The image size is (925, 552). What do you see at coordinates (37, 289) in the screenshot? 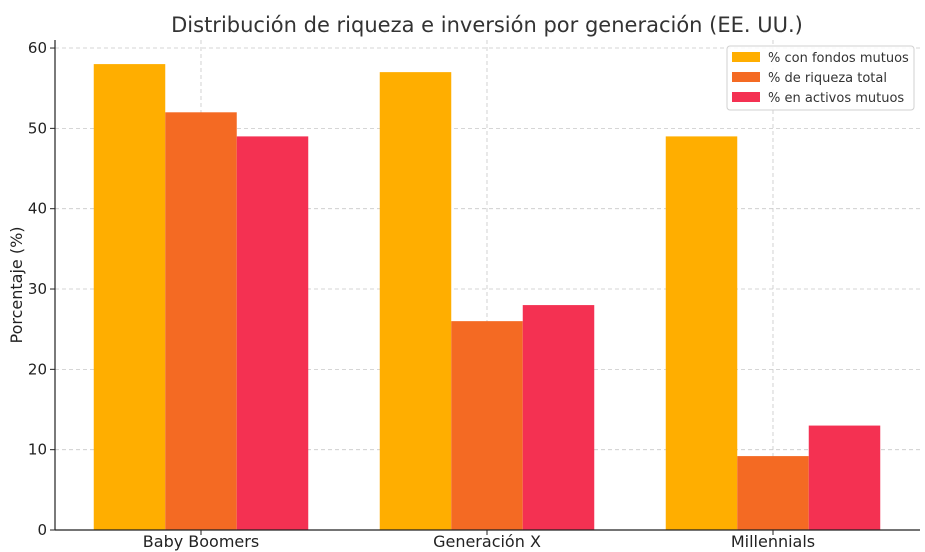
I see `y-tick-label: 30` at bounding box center [37, 289].